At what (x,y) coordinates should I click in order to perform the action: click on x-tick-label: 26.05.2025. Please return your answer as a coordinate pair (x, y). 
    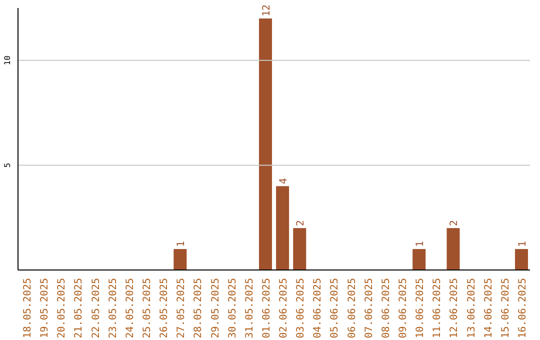
    Looking at the image, I should click on (164, 308).